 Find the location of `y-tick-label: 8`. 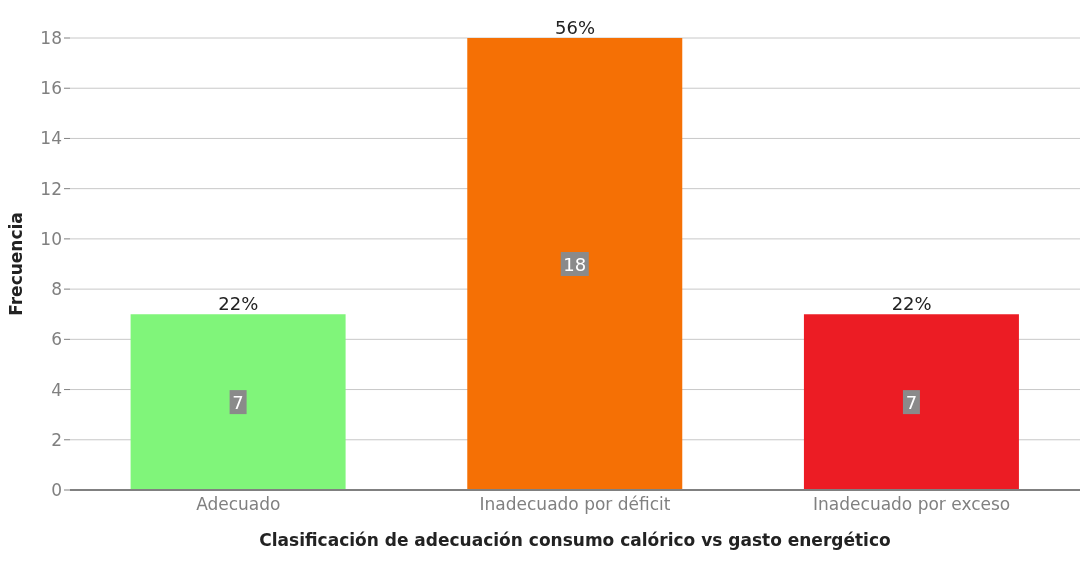

y-tick-label: 8 is located at coordinates (56, 289).